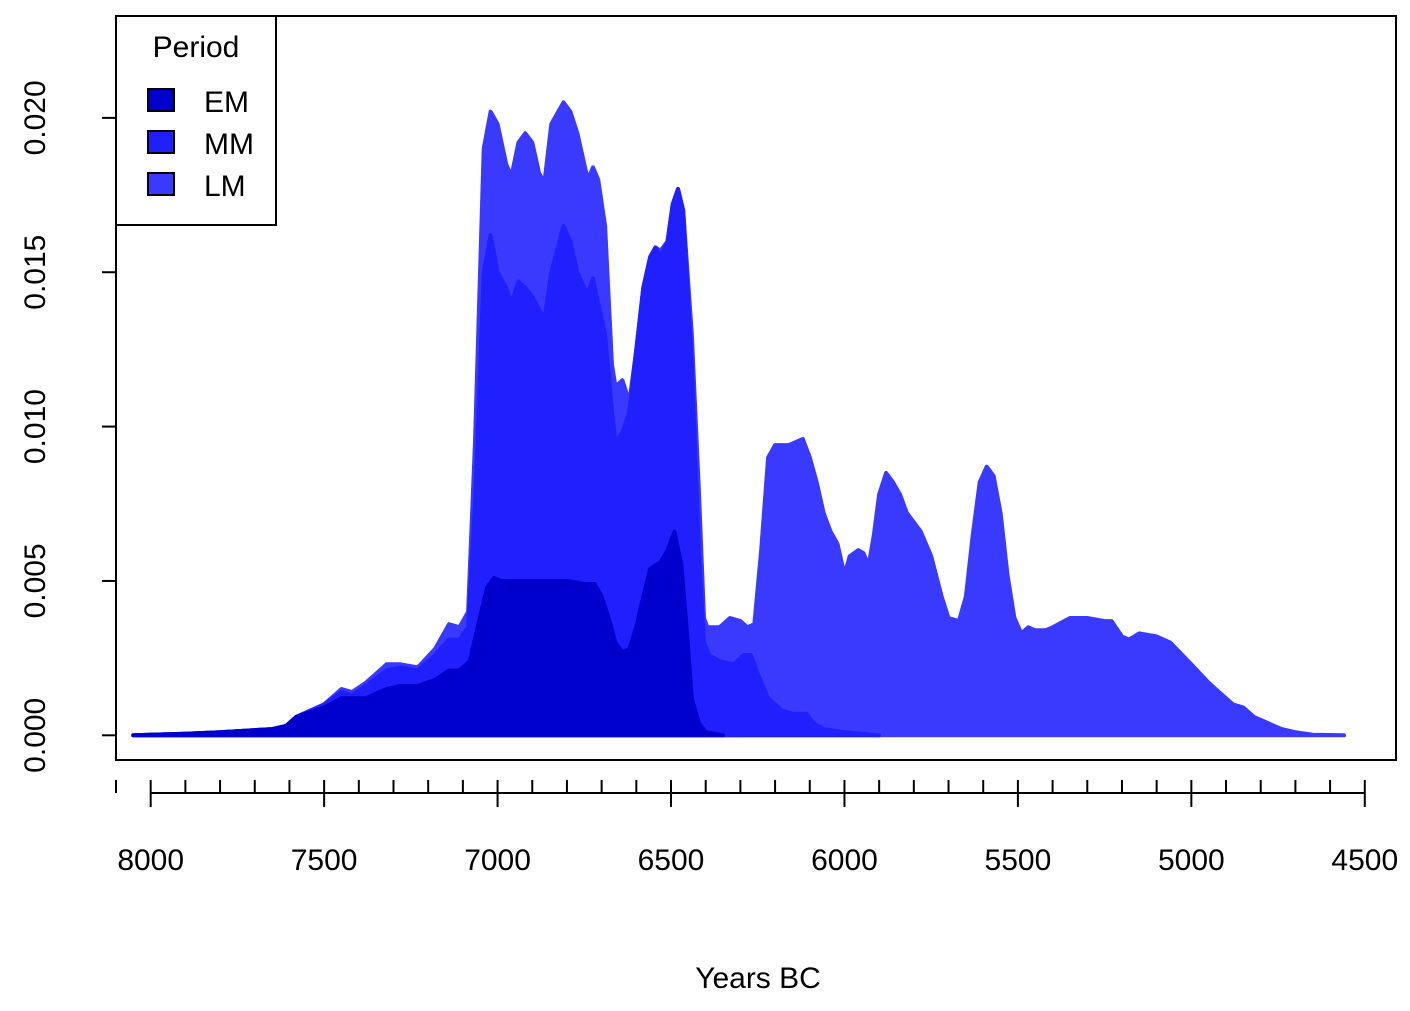 Image resolution: width=1410 pixels, height=1011 pixels. What do you see at coordinates (35, 272) in the screenshot?
I see `y-tick-label: 0.015` at bounding box center [35, 272].